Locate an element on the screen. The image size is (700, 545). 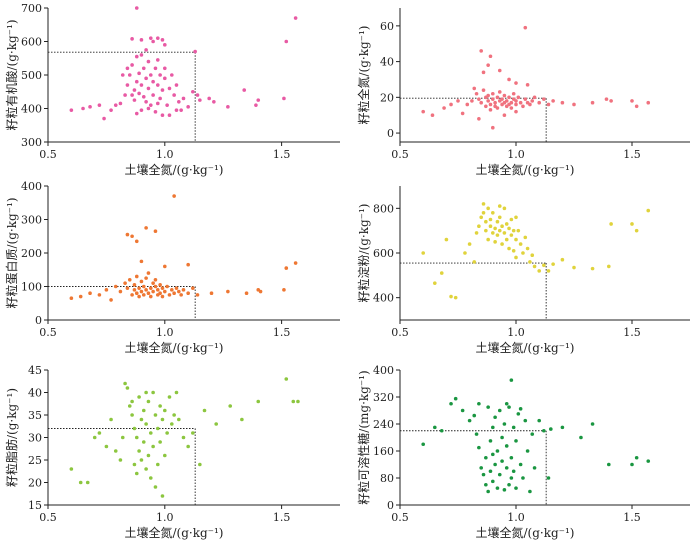
y-tick-label: 600 is located at coordinates (31, 42).